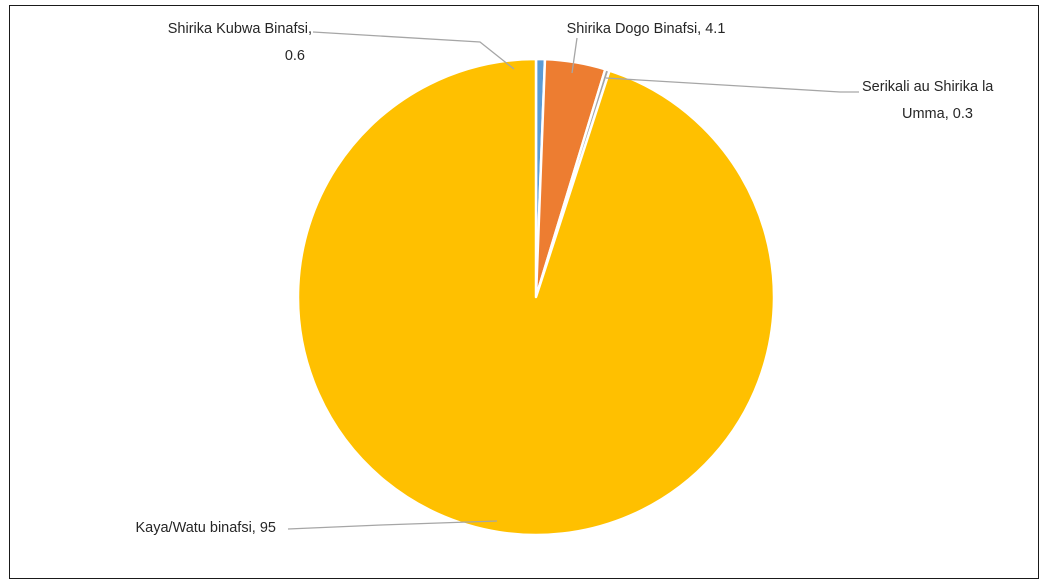 This screenshot has height=584, width=1054. What do you see at coordinates (937, 114) in the screenshot?
I see `data-label-line: Umma, 0.3` at bounding box center [937, 114].